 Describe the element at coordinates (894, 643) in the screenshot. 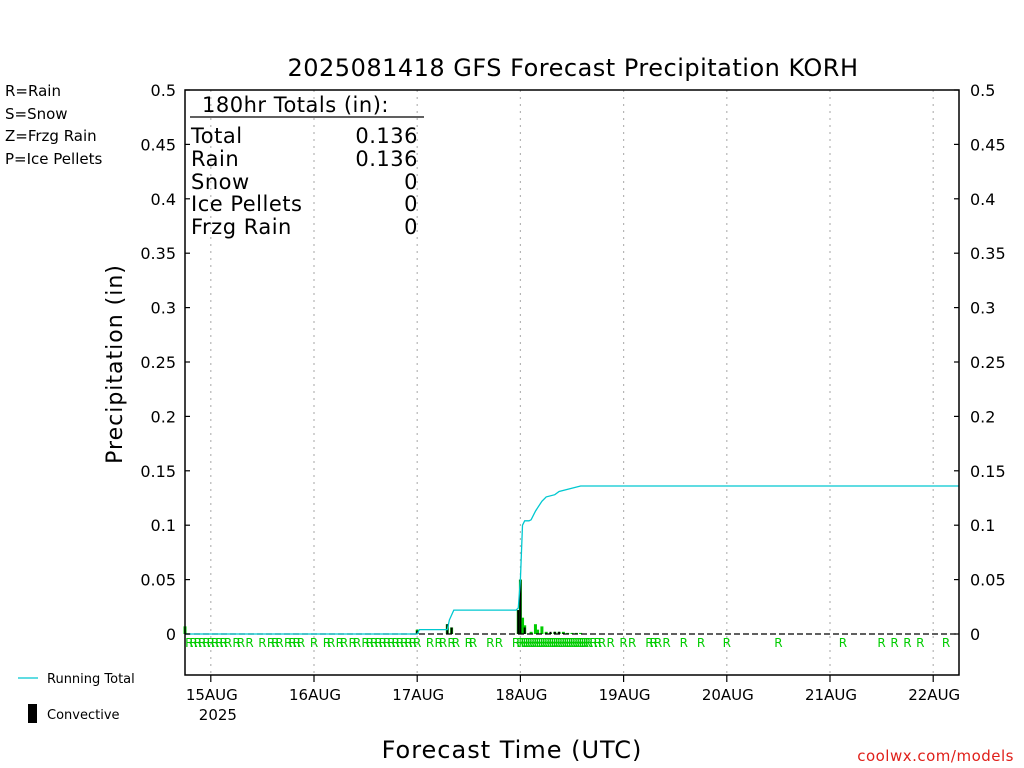

I see `ptype-mark-100: R` at that location.